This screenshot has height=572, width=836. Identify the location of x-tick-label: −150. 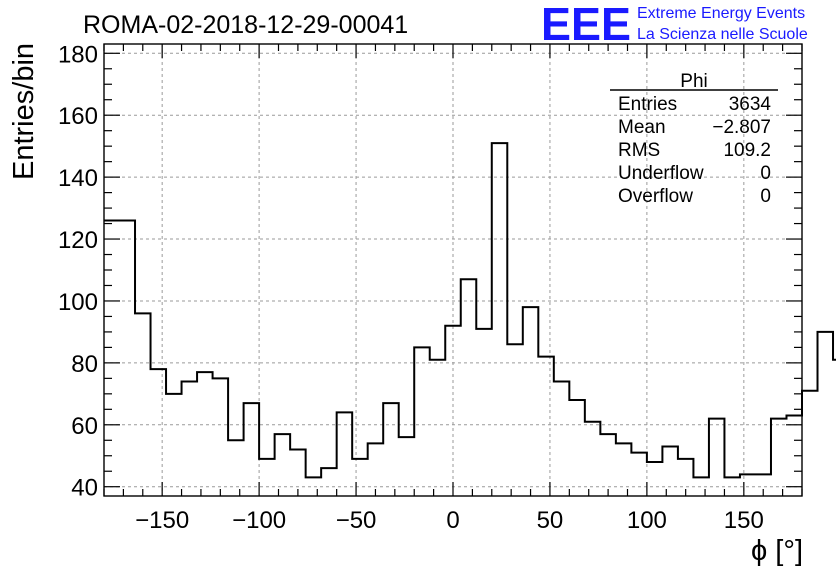
(162, 520).